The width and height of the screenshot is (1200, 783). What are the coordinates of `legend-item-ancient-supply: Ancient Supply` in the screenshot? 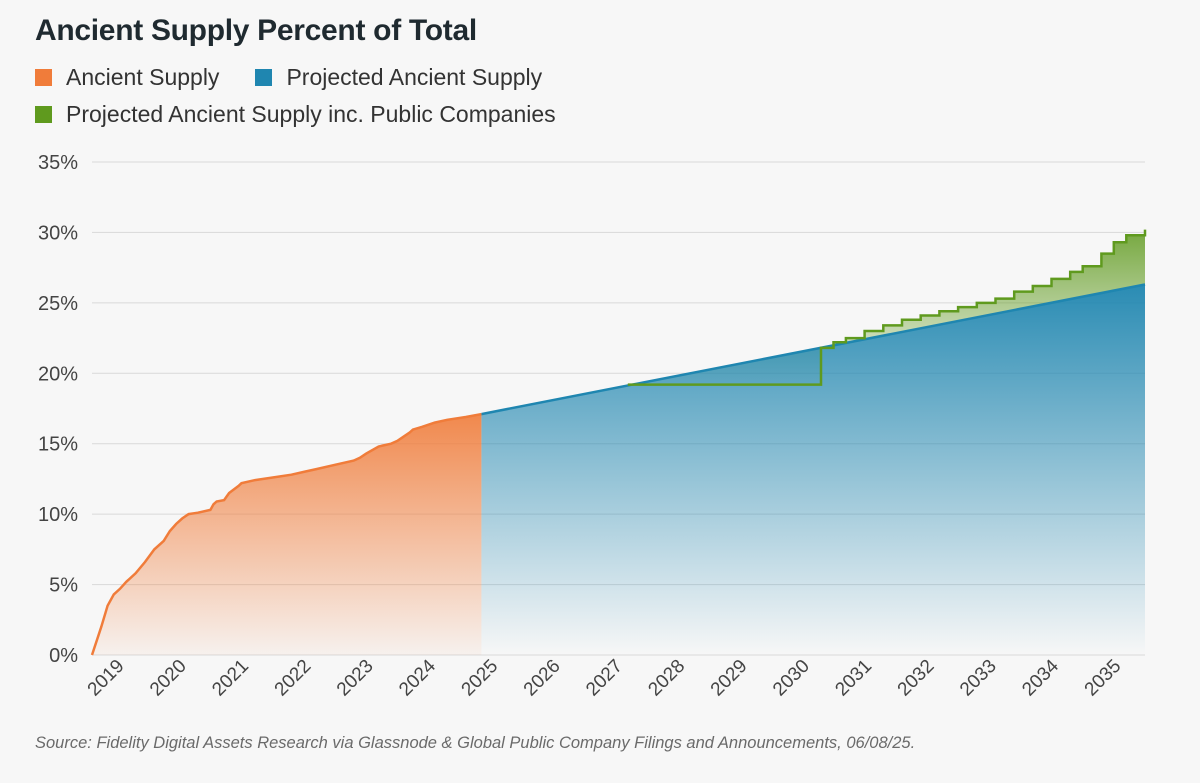 It's located at (127, 77).